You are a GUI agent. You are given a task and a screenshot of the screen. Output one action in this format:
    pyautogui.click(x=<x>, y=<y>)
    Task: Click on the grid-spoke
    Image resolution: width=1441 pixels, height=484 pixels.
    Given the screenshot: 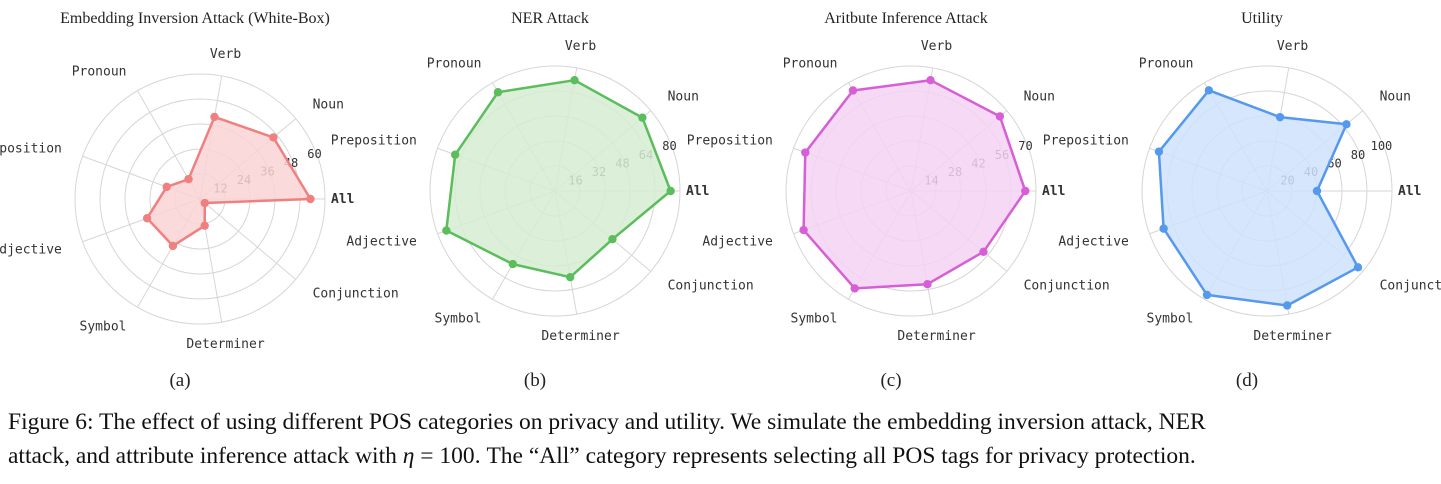 What is the action you would take?
    pyautogui.click(x=248, y=239)
    